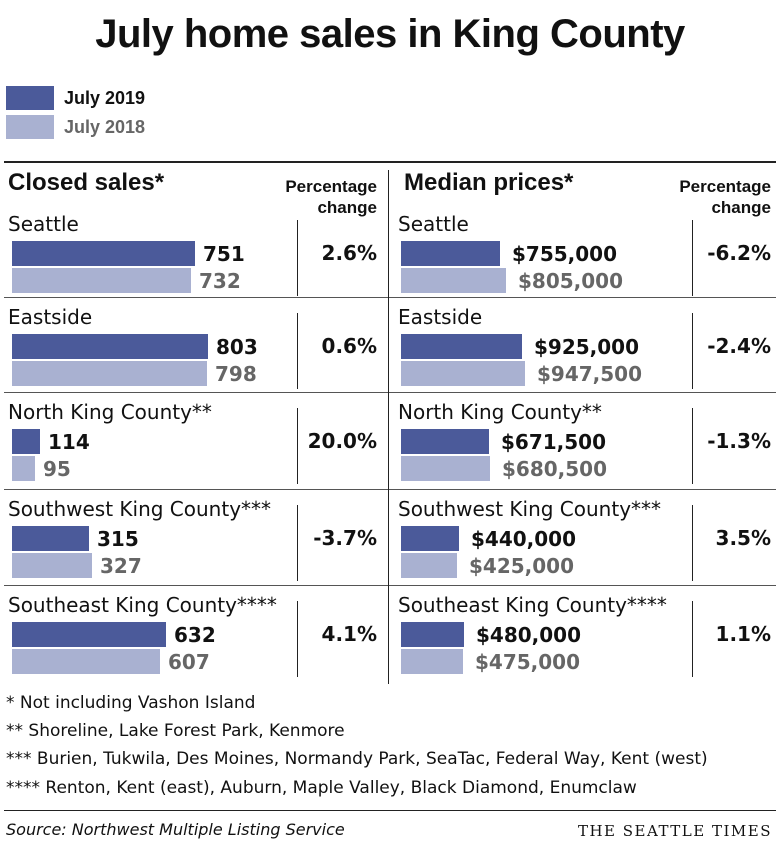 This screenshot has width=780, height=846. What do you see at coordinates (532, 605) in the screenshot?
I see `prices-5-region-label: Southeast King County****` at bounding box center [532, 605].